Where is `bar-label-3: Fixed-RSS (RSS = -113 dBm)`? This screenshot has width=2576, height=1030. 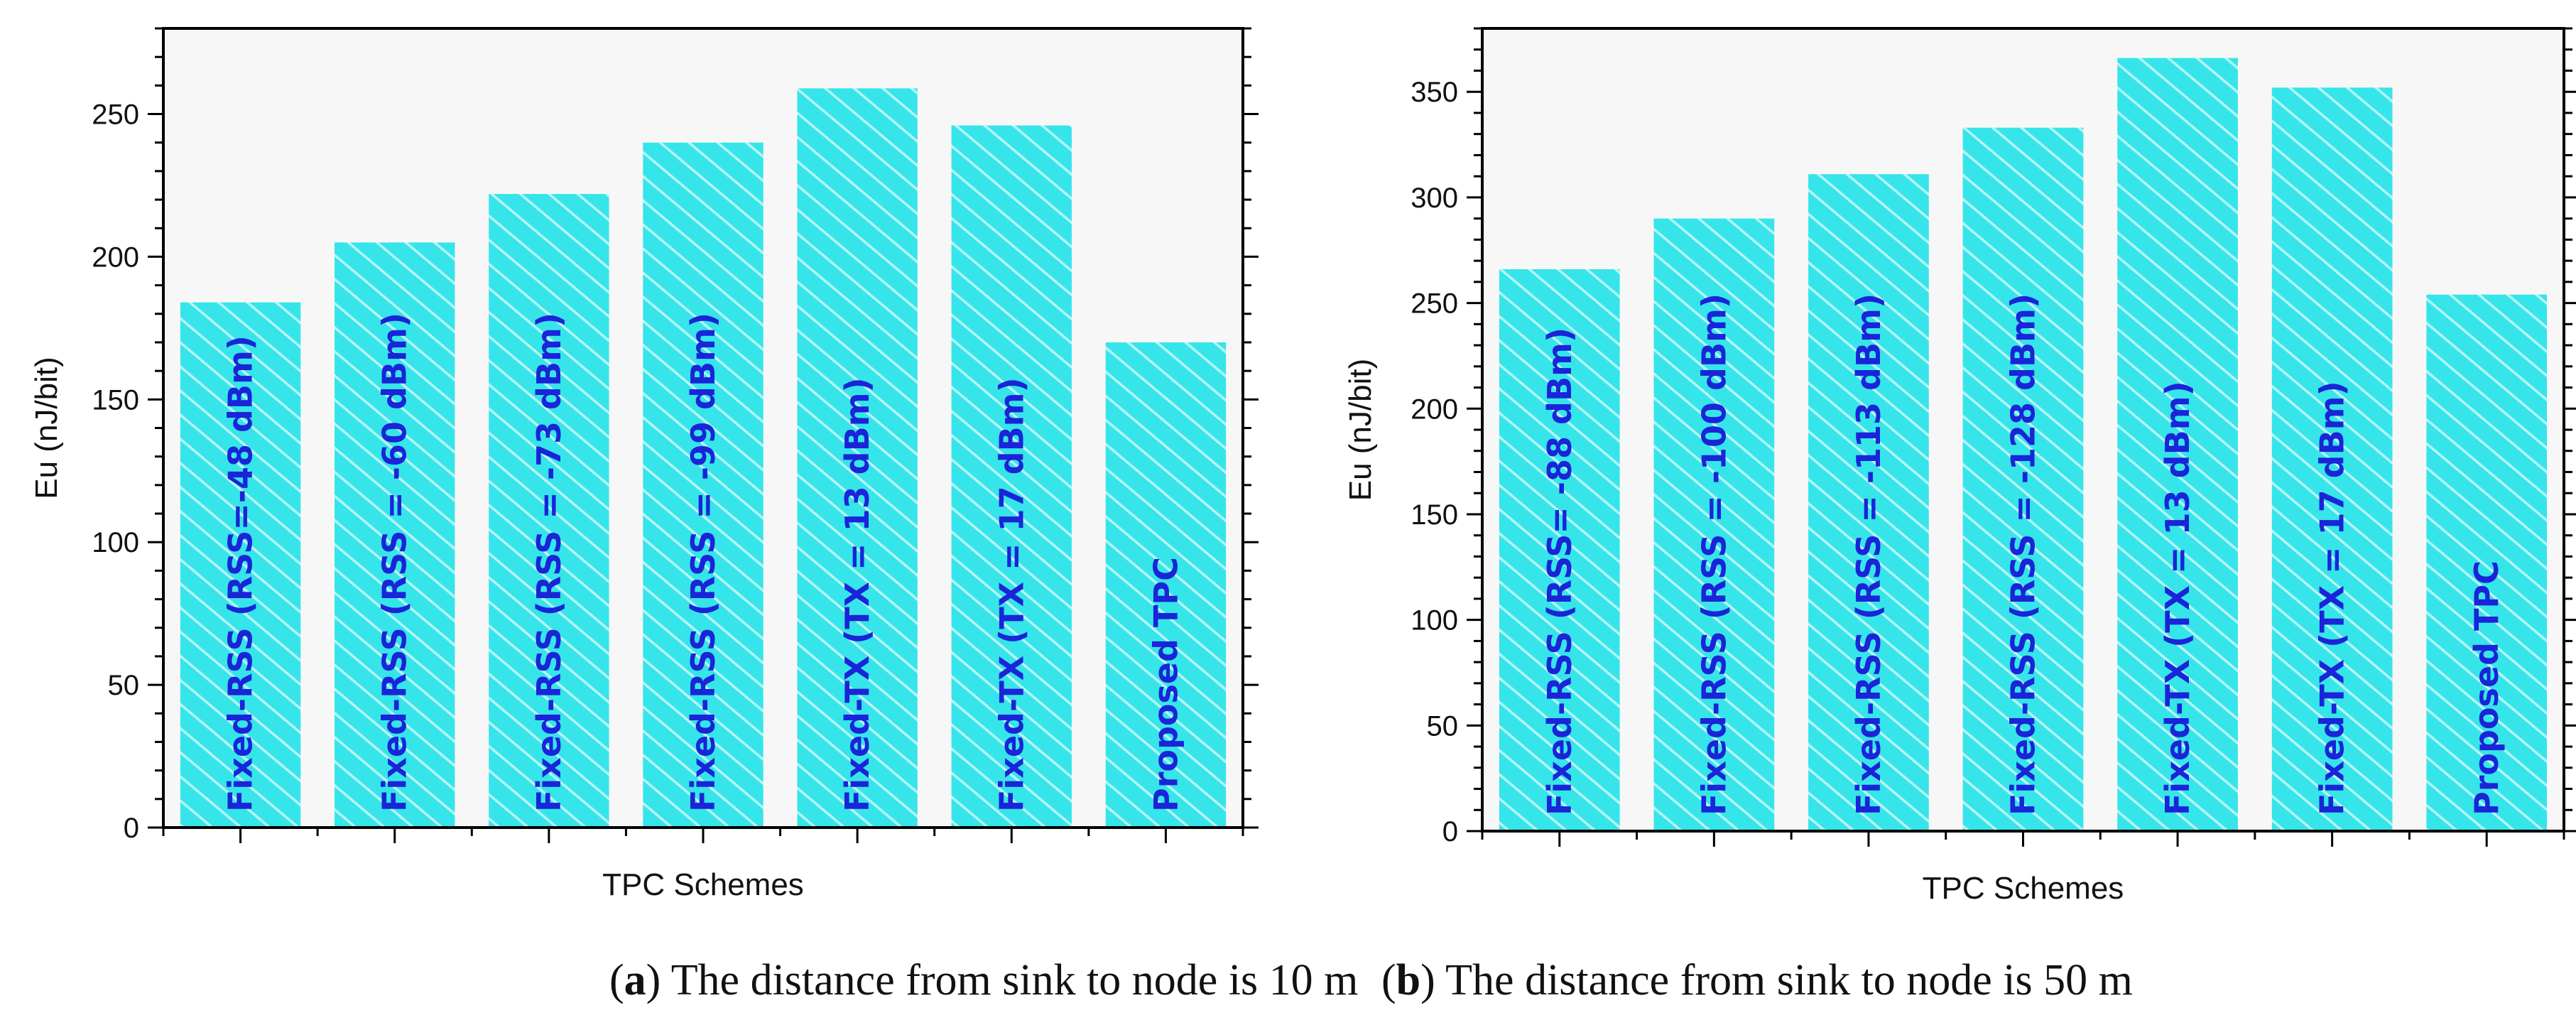 bar-label-3: Fixed-RSS (RSS = -113 dBm) is located at coordinates (1869, 554).